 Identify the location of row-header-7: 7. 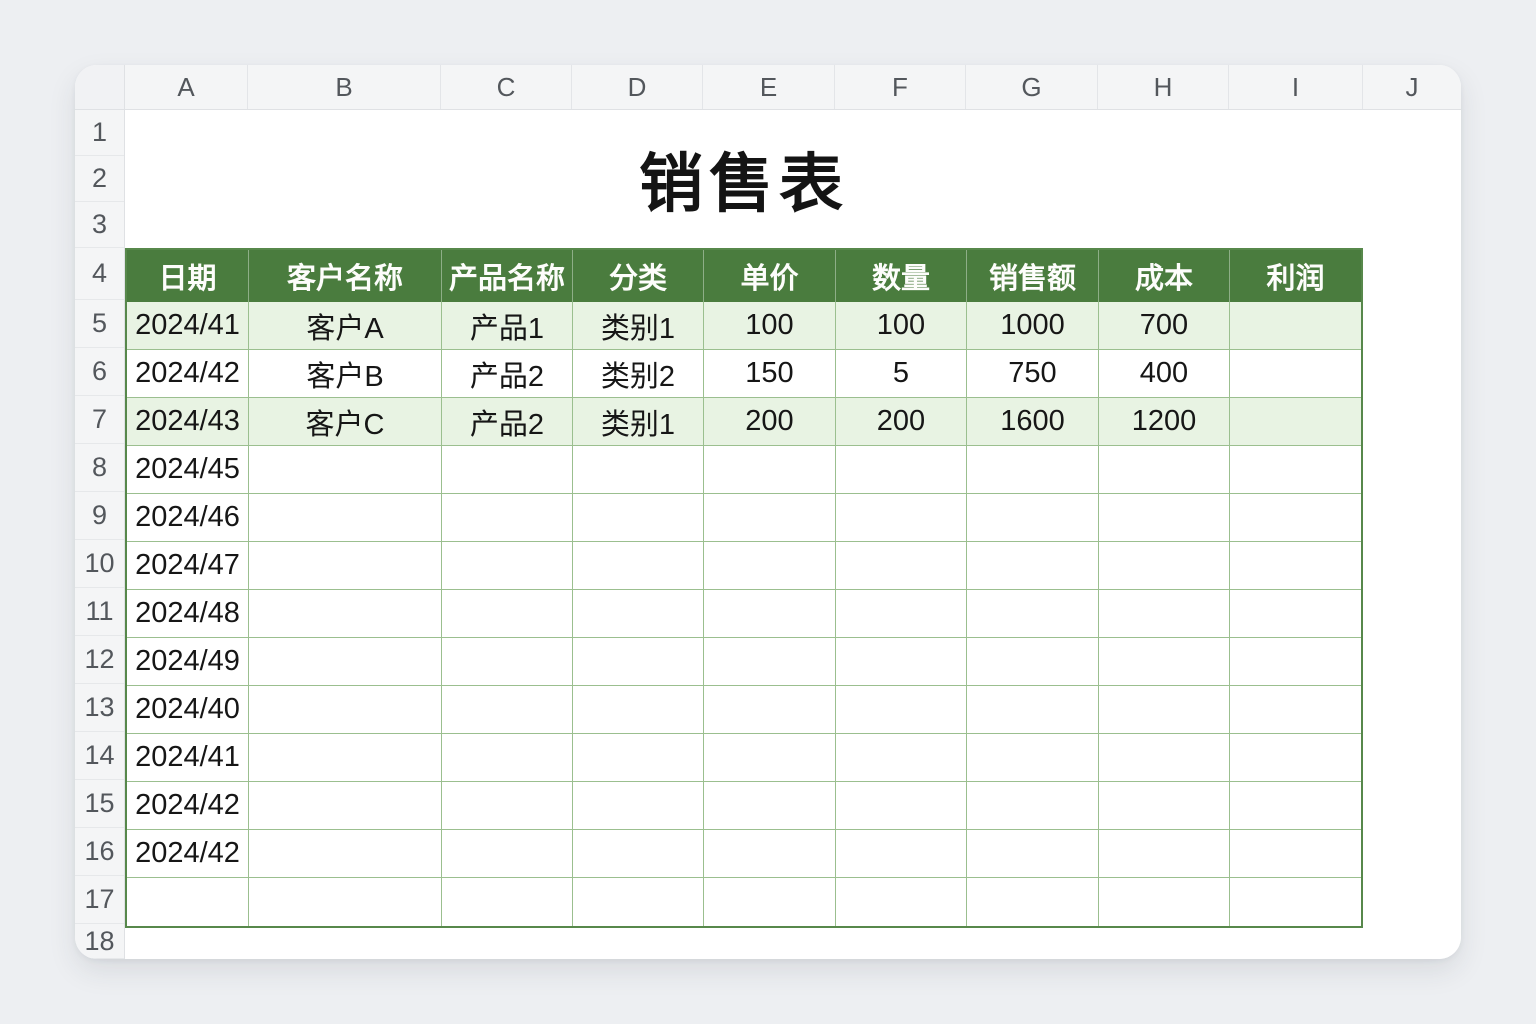
(99, 420).